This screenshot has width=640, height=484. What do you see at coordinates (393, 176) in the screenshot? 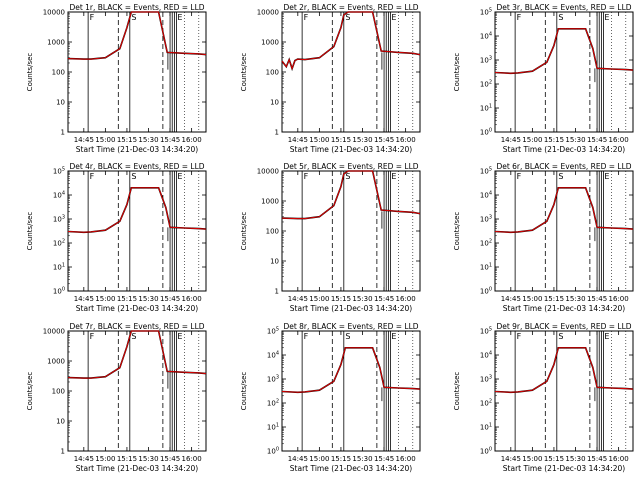
I see `marker-label-E: E` at bounding box center [393, 176].